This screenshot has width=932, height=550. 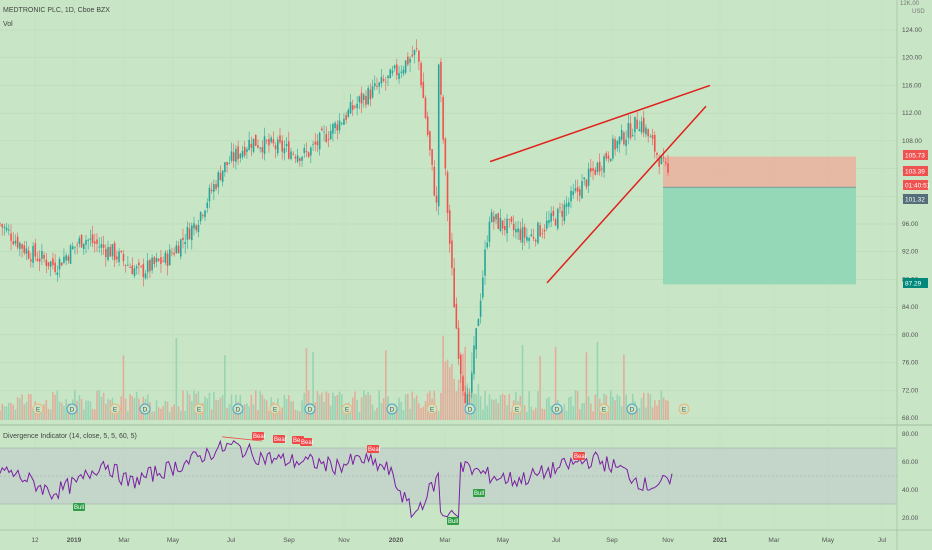 What do you see at coordinates (626, 194) in the screenshot?
I see `wedge-lower-trendline` at bounding box center [626, 194].